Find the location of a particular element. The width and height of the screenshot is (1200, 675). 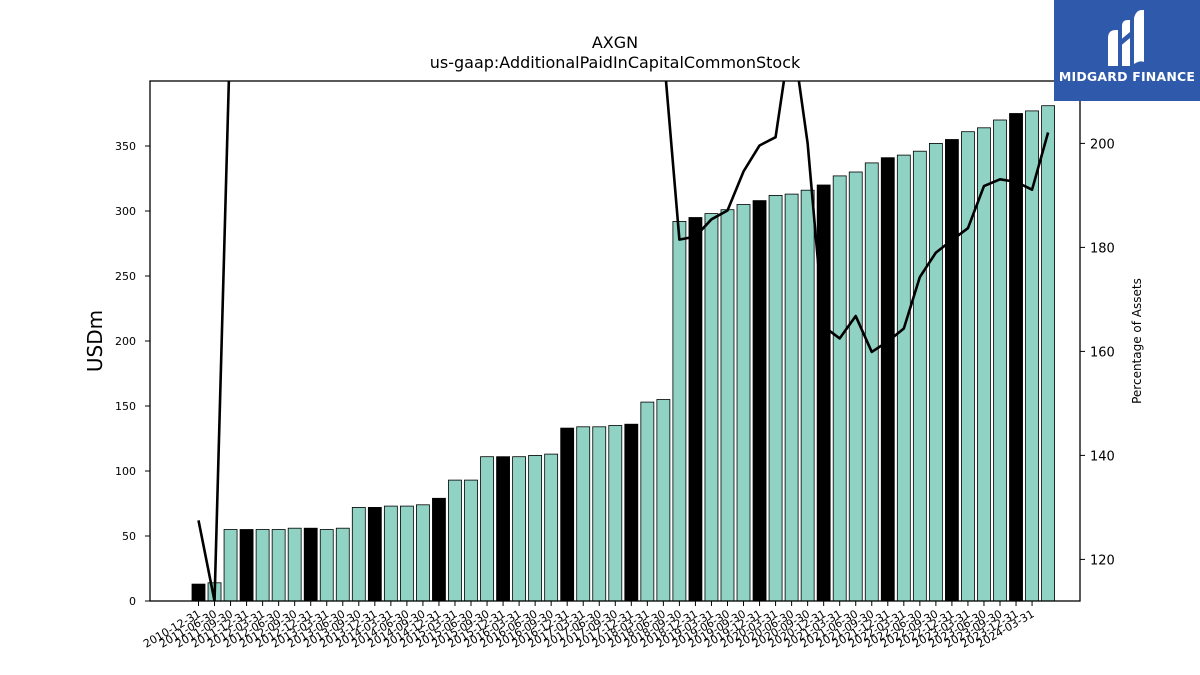

left-axis-ticks: 0 50 100 150 200 250 300 350 is located at coordinates (132, 374).